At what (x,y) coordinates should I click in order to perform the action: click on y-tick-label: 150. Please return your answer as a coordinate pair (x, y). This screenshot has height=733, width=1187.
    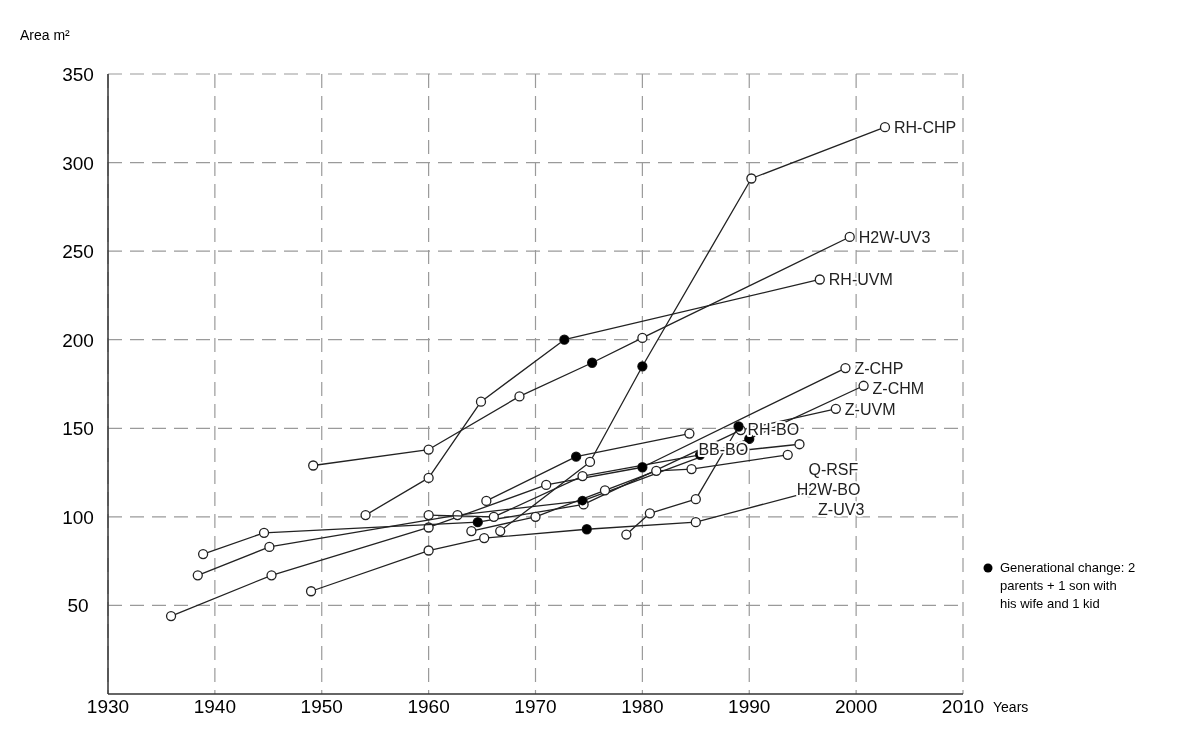
    Looking at the image, I should click on (78, 429).